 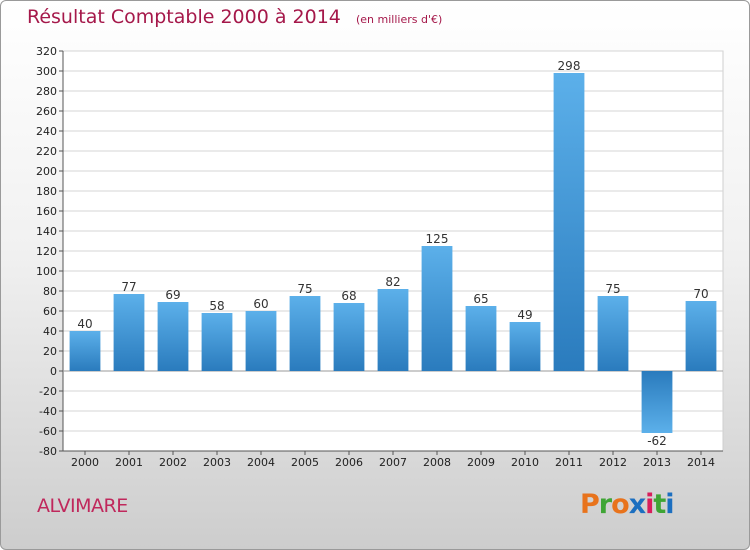 What do you see at coordinates (657, 441) in the screenshot?
I see `data-label: -62` at bounding box center [657, 441].